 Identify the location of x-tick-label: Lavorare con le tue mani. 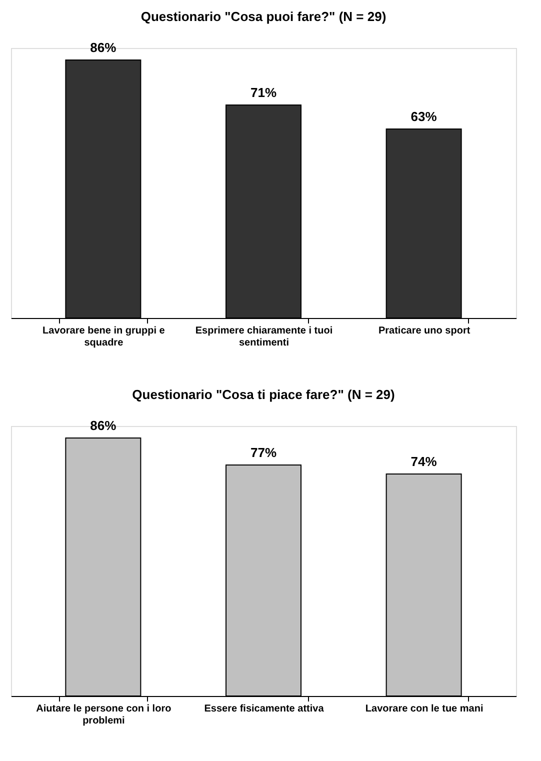
(424, 709).